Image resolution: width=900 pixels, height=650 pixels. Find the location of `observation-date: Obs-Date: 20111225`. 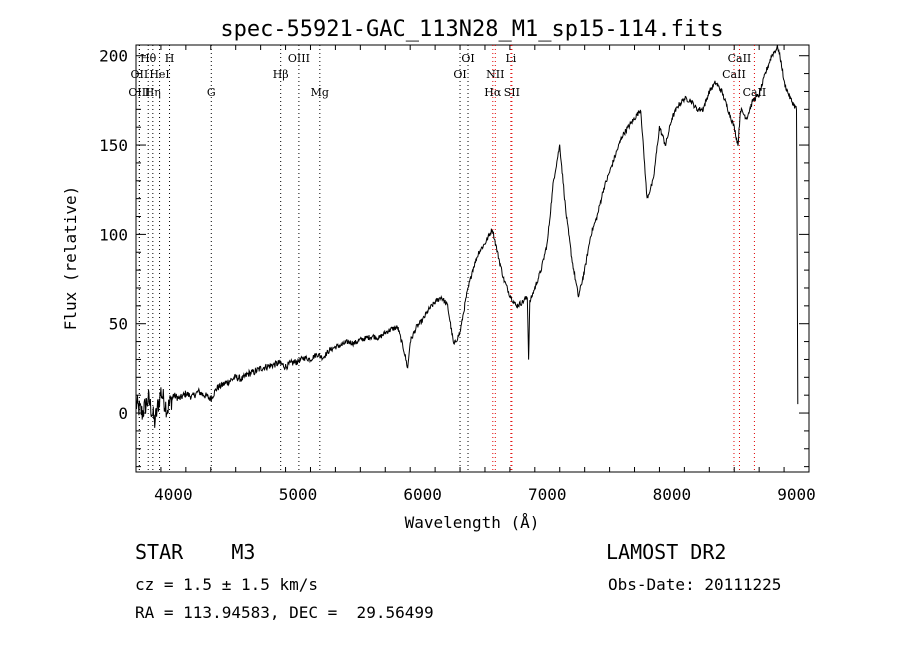

observation-date: Obs-Date: 20111225 is located at coordinates (695, 584).